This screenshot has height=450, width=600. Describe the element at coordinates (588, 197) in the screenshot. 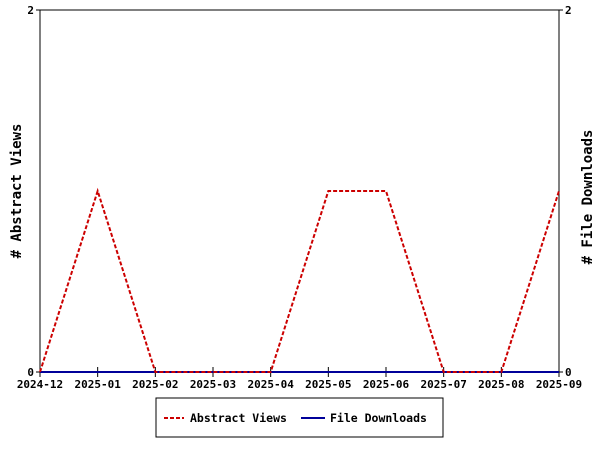

I see `y2-axis-title: # File Downloads` at that location.